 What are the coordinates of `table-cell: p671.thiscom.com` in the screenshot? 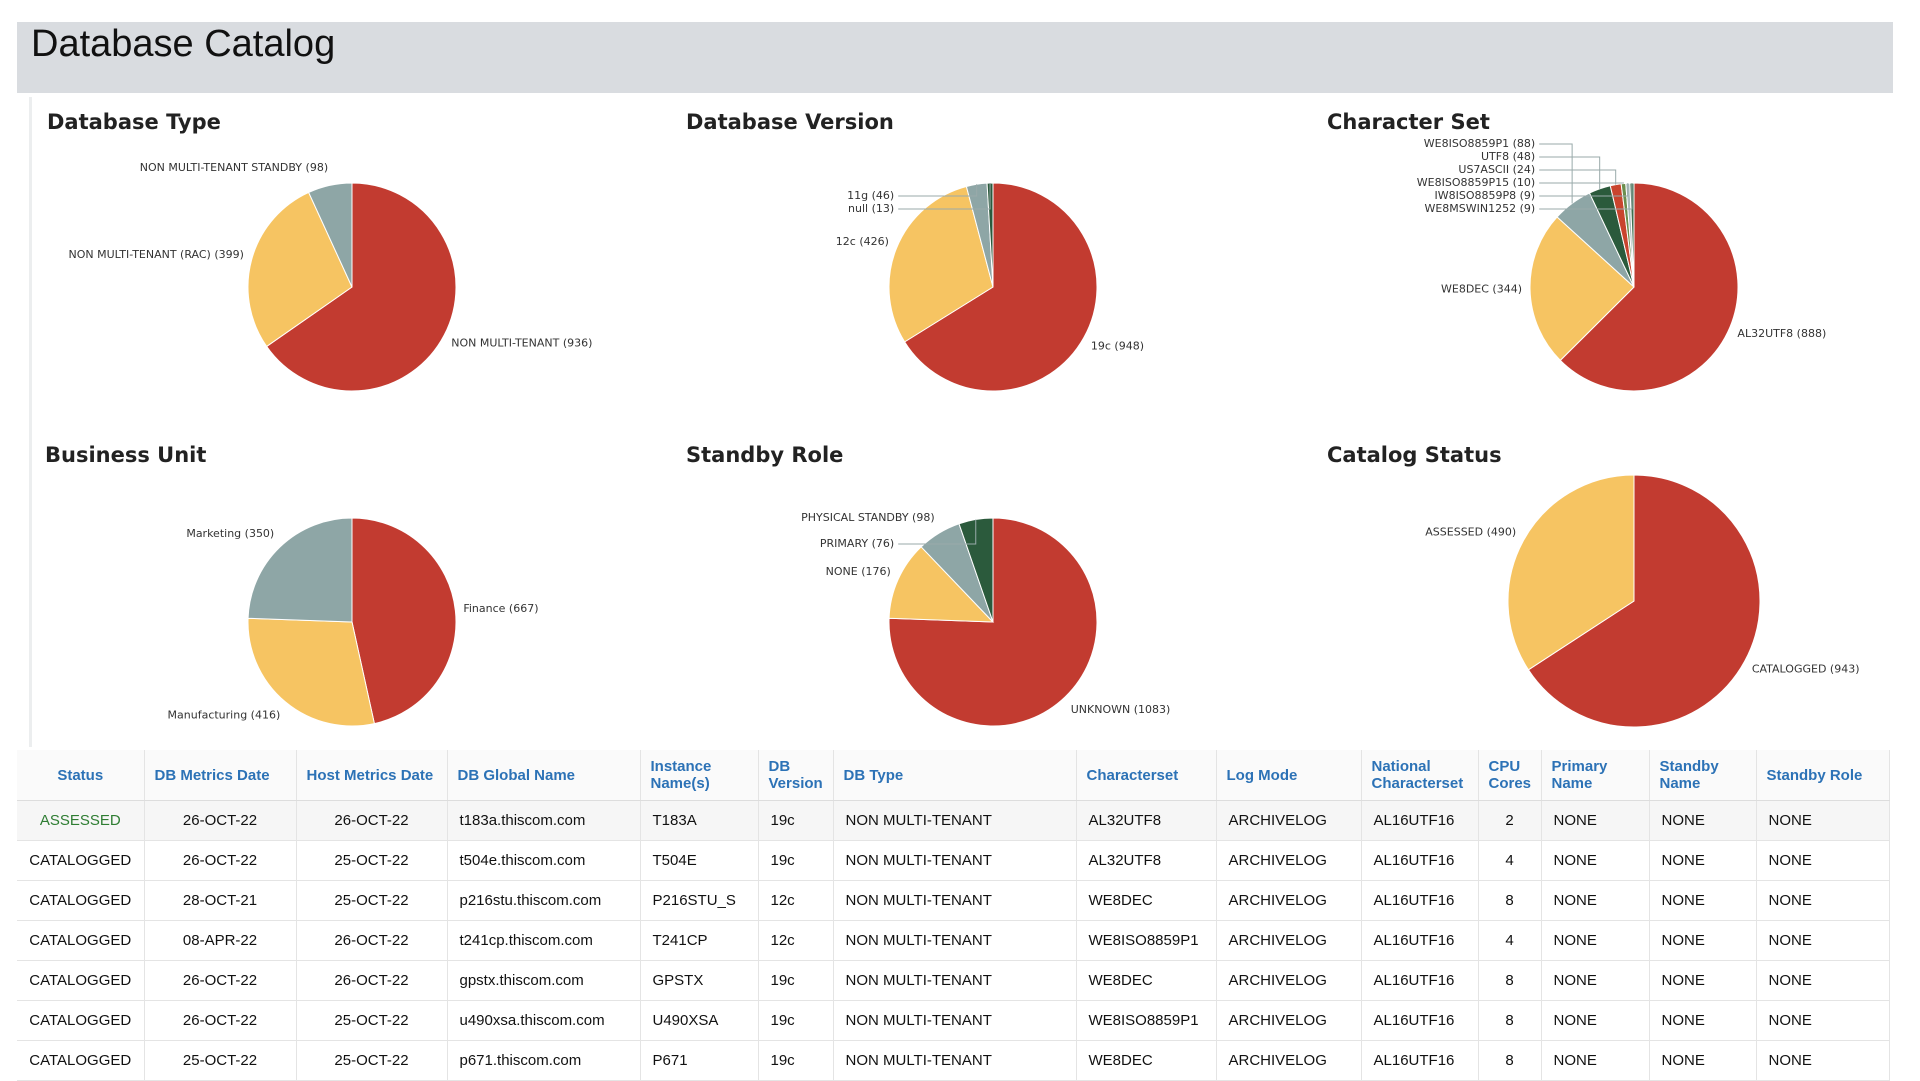 It's located at (544, 1060).